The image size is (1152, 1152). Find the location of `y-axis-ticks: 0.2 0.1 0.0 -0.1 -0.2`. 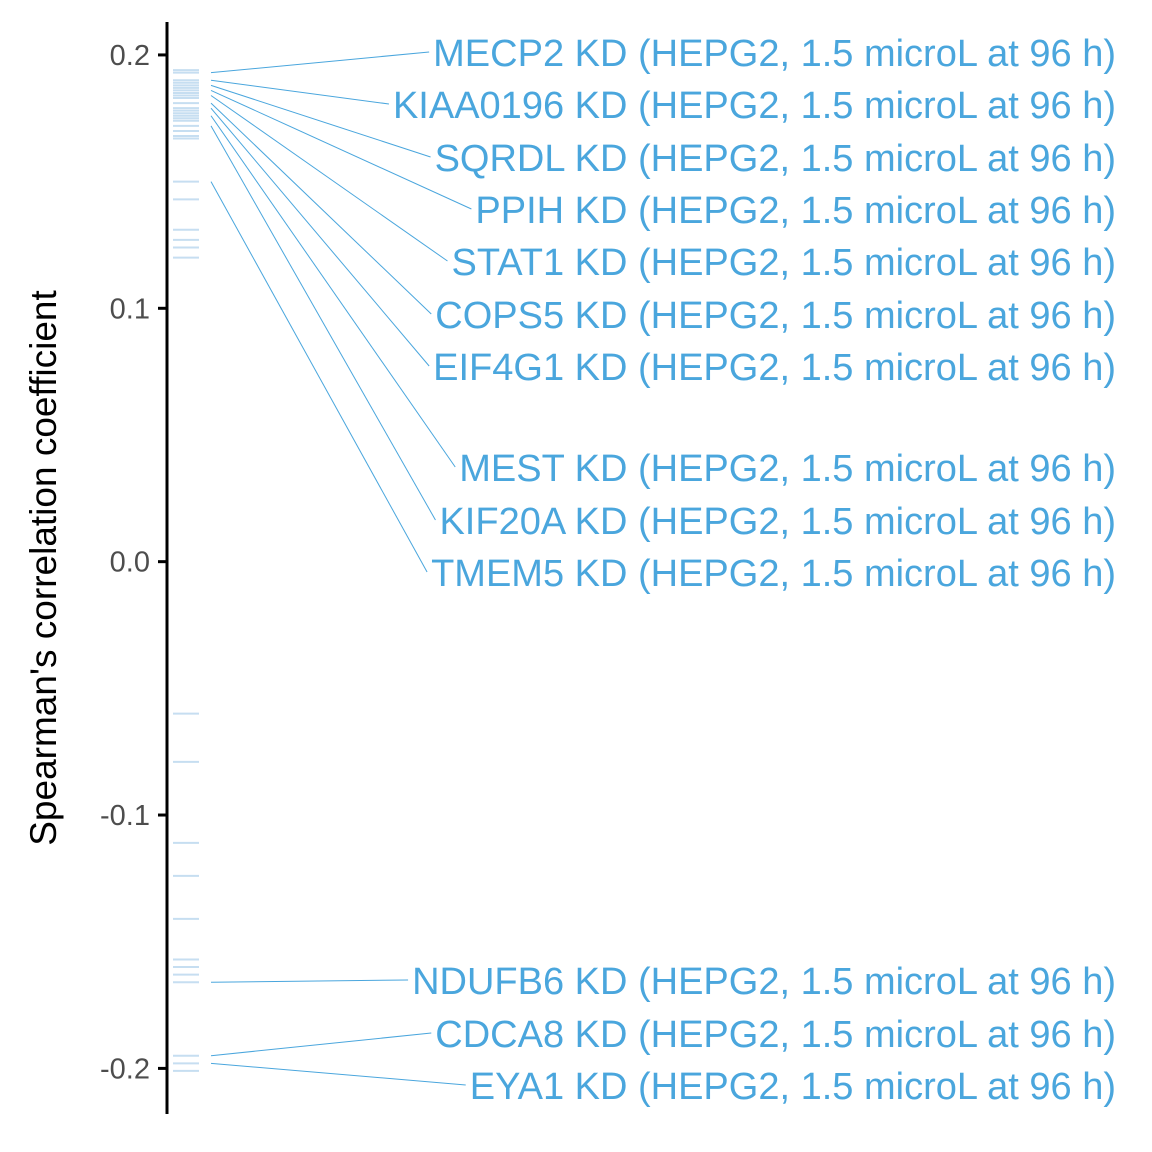

y-axis-ticks: 0.2 0.1 0.0 -0.1 -0.2 is located at coordinates (133, 562).